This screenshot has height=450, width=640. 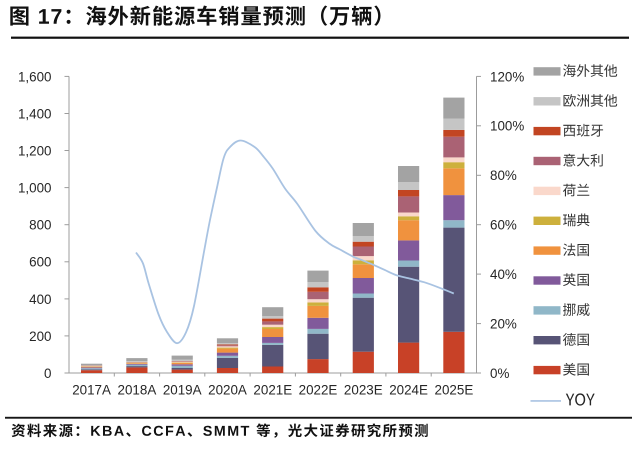 I want to click on svg-text: 1,600, so click(x=35, y=76).